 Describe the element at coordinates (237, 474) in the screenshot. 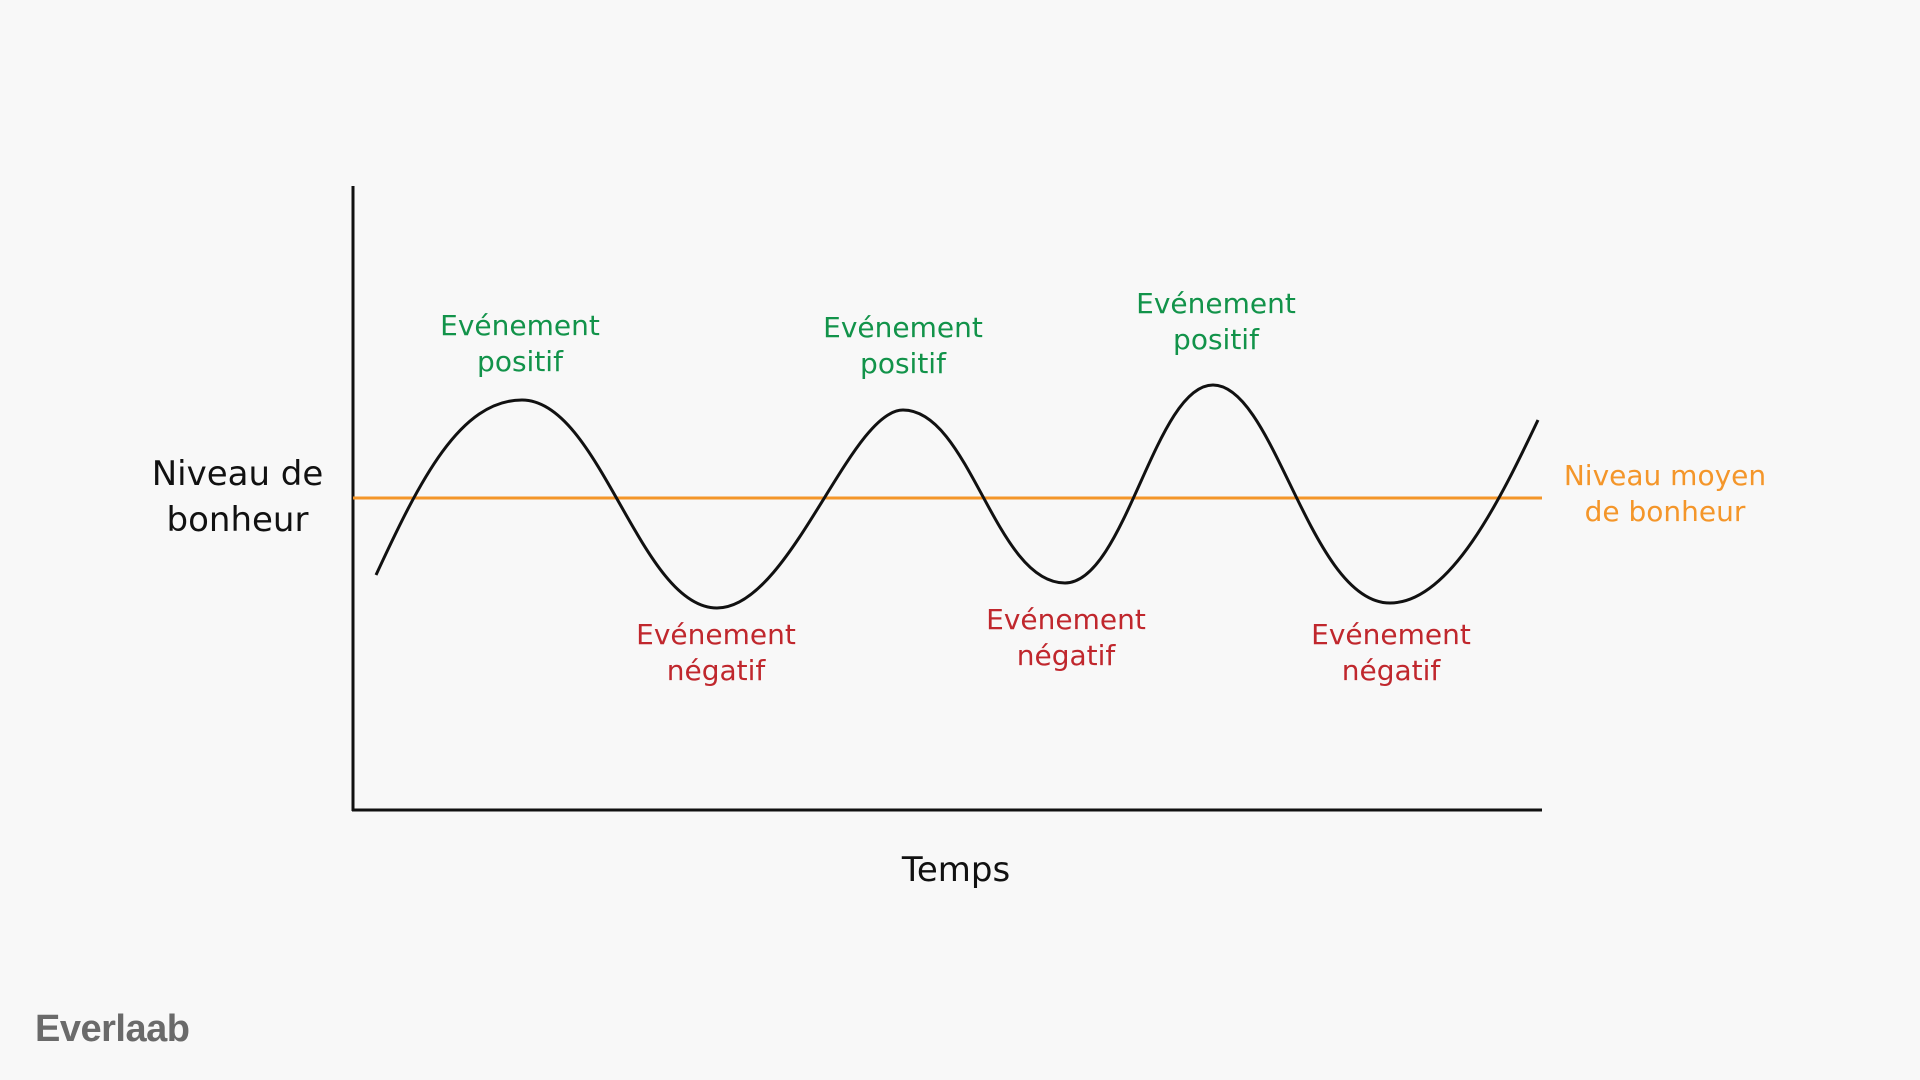

I see `y-axis-label-line-1: Niveau de` at that location.